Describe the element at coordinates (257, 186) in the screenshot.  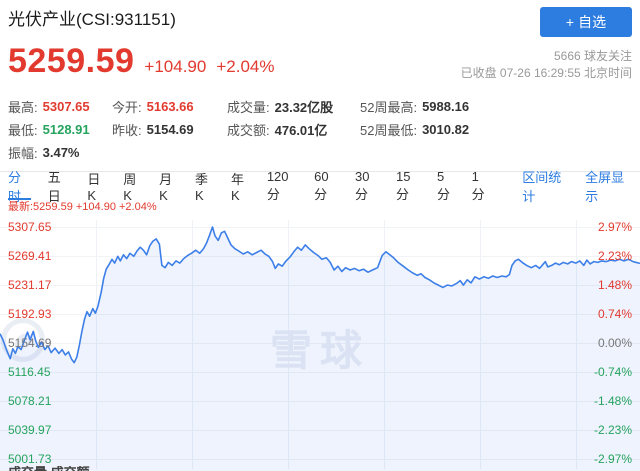
I see `period-tabs: 分时 五日 日K 周K 月K 季K 年K 120分 60分 30分 15分 5分 1分` at that location.